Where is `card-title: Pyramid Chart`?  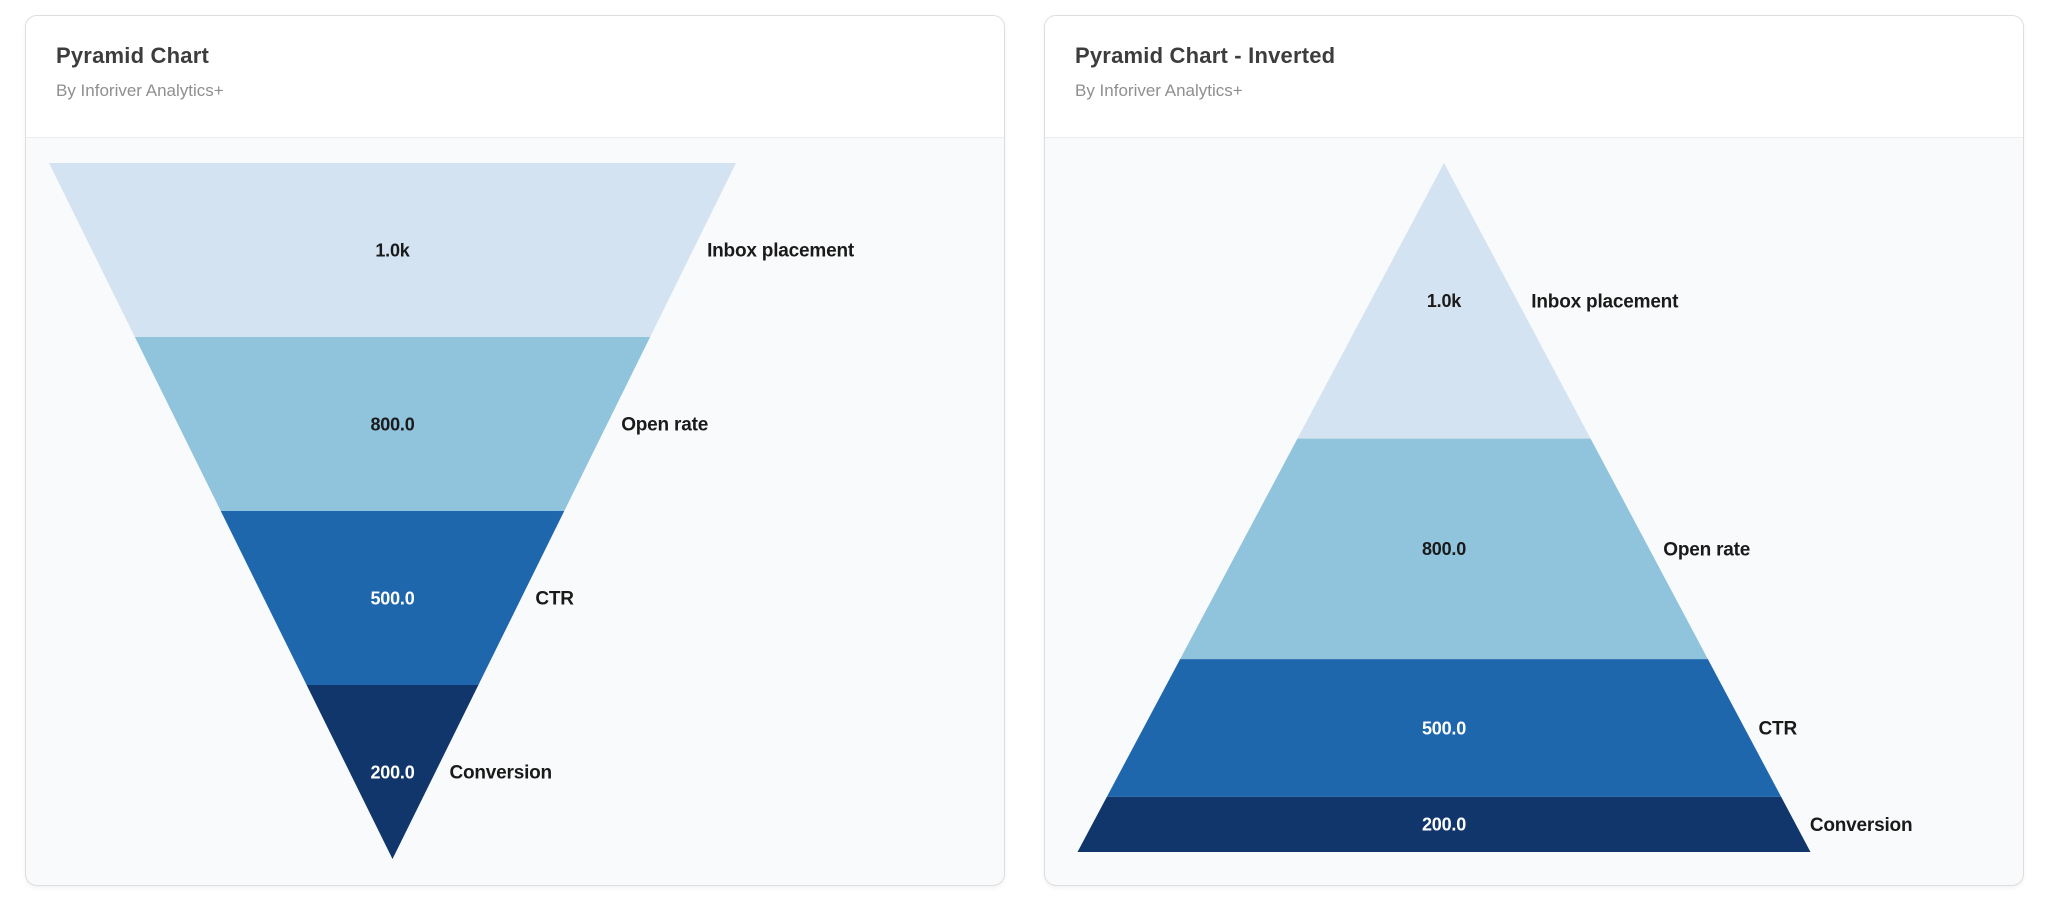
card-title: Pyramid Chart is located at coordinates (132, 55).